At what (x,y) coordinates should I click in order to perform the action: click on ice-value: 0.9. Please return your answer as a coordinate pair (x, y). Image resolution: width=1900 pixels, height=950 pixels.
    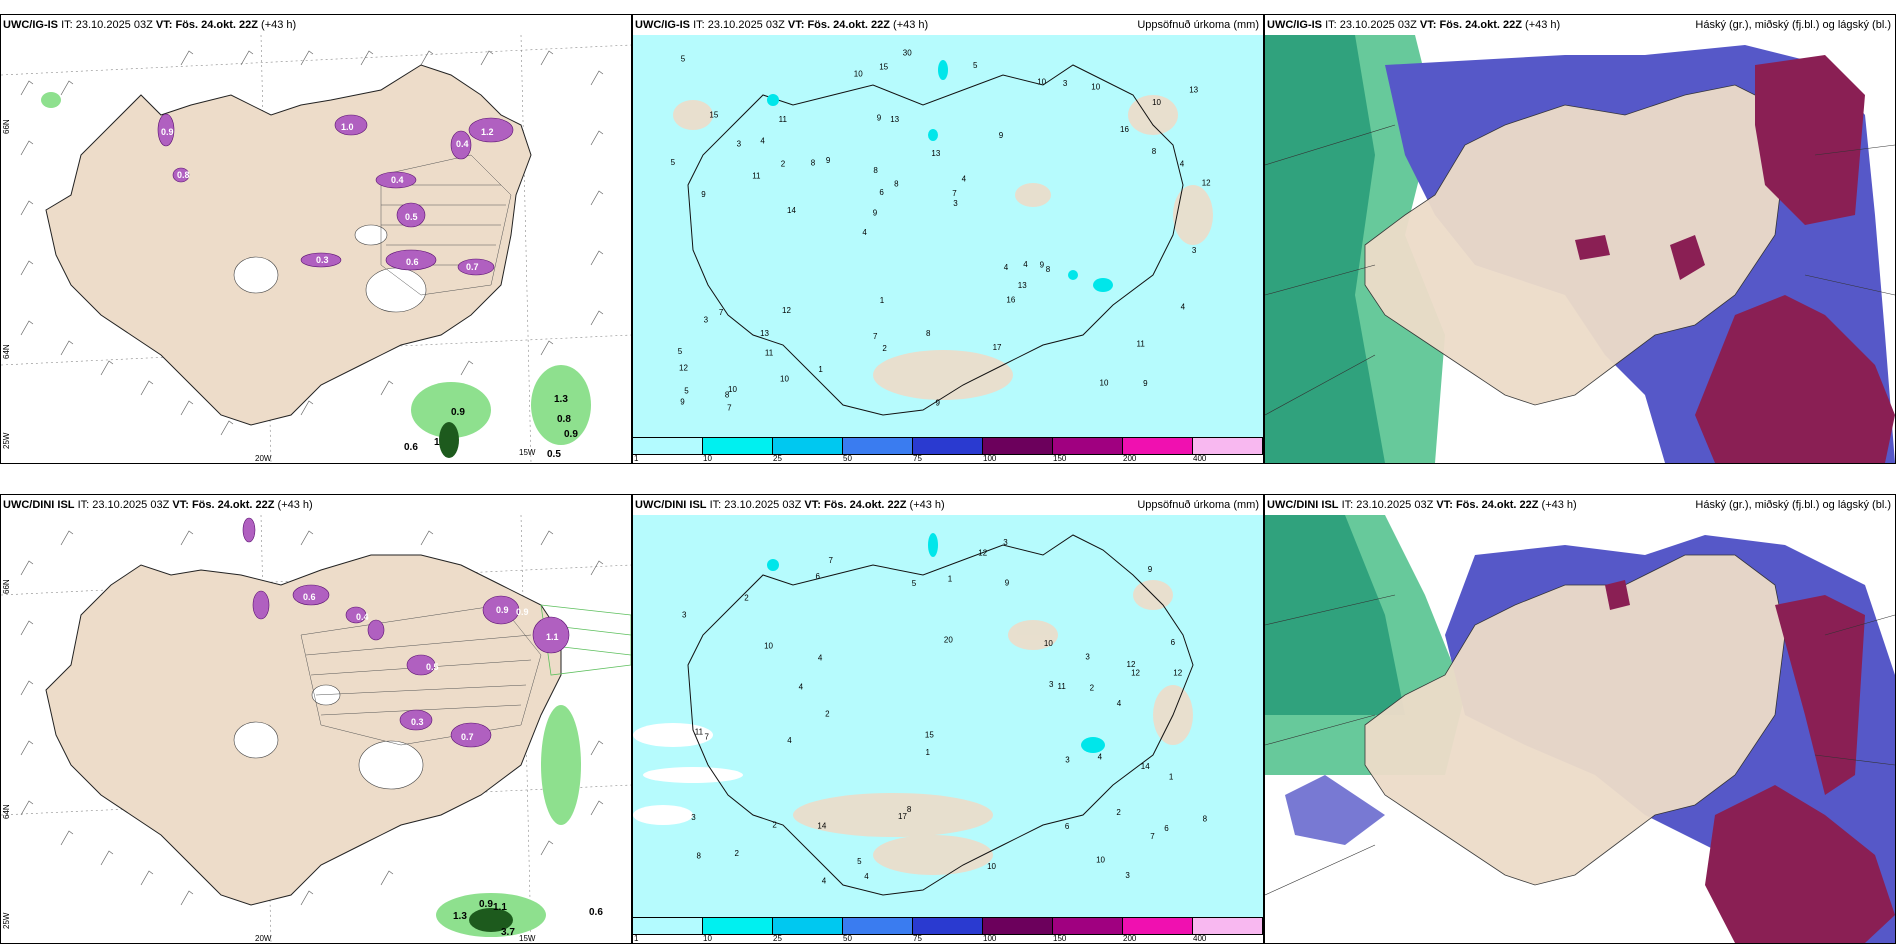
    Looking at the image, I should click on (522, 612).